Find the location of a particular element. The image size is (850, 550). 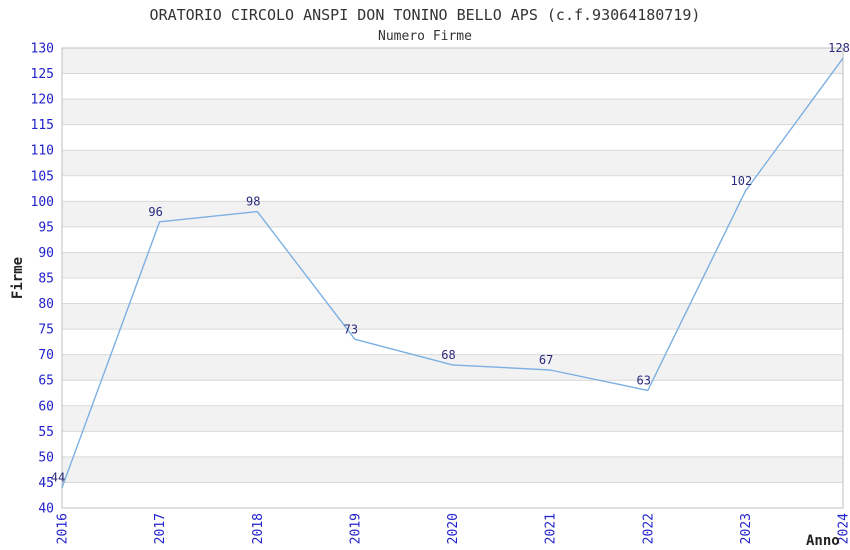

y-tick-label: 40 is located at coordinates (46, 509).